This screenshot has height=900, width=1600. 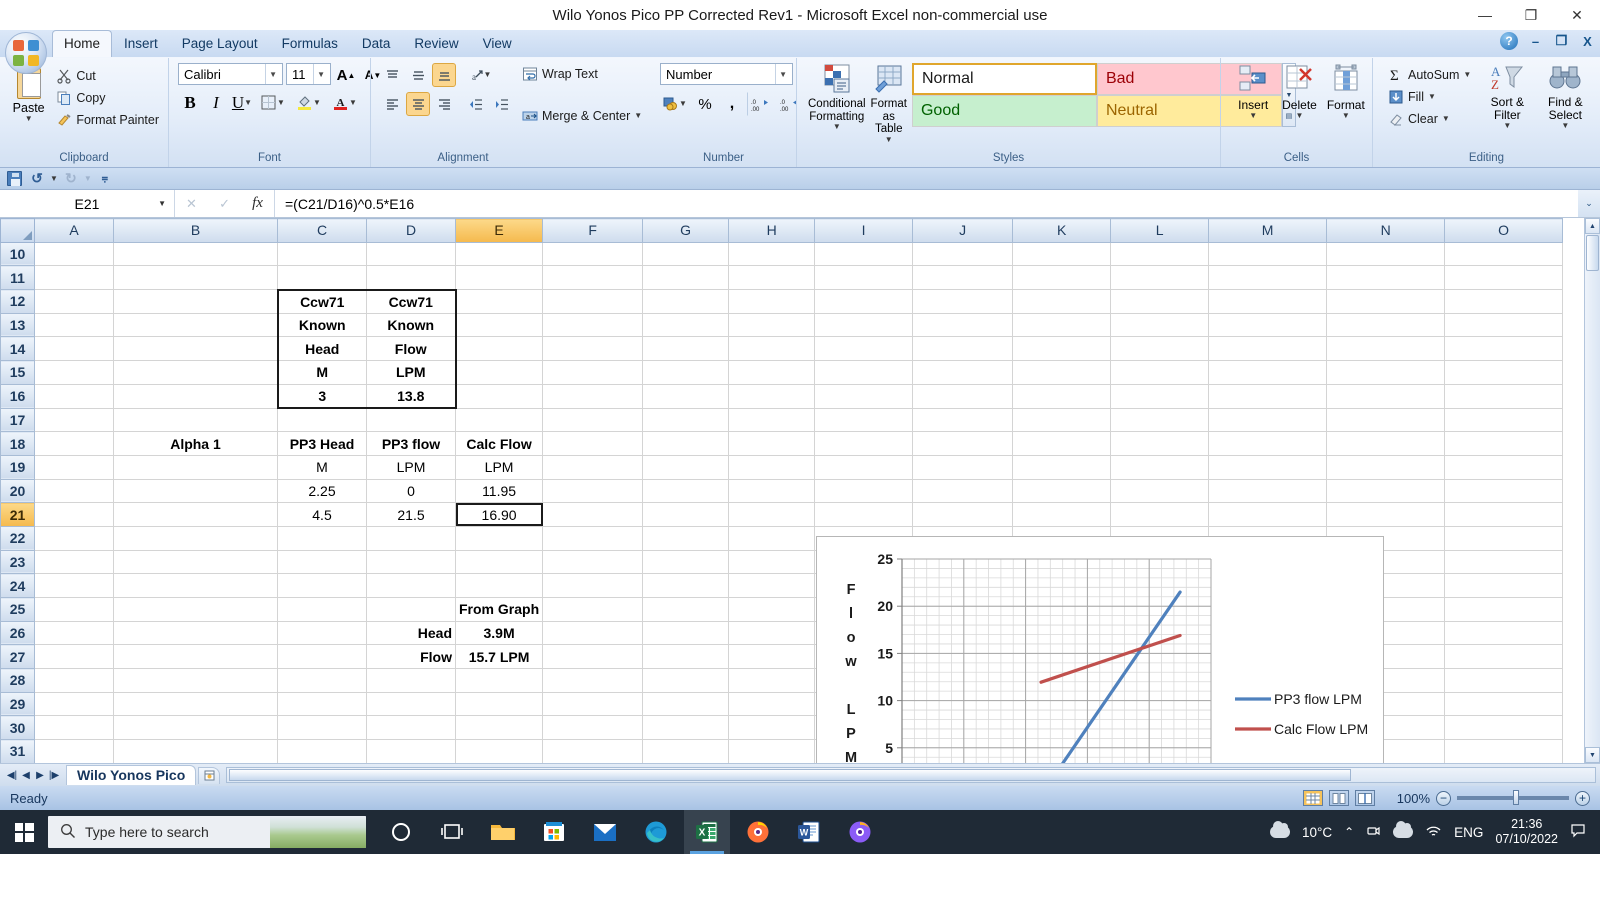 What do you see at coordinates (17, 420) in the screenshot?
I see `row-header-17: 17` at bounding box center [17, 420].